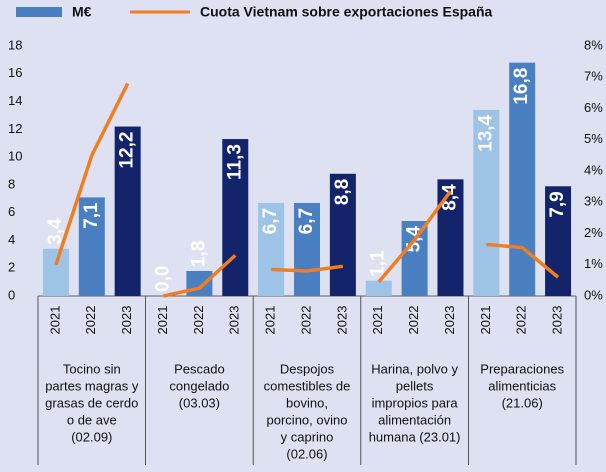 Image resolution: width=606 pixels, height=472 pixels. Describe the element at coordinates (593, 232) in the screenshot. I see `y2-tick-label: 2%` at that location.